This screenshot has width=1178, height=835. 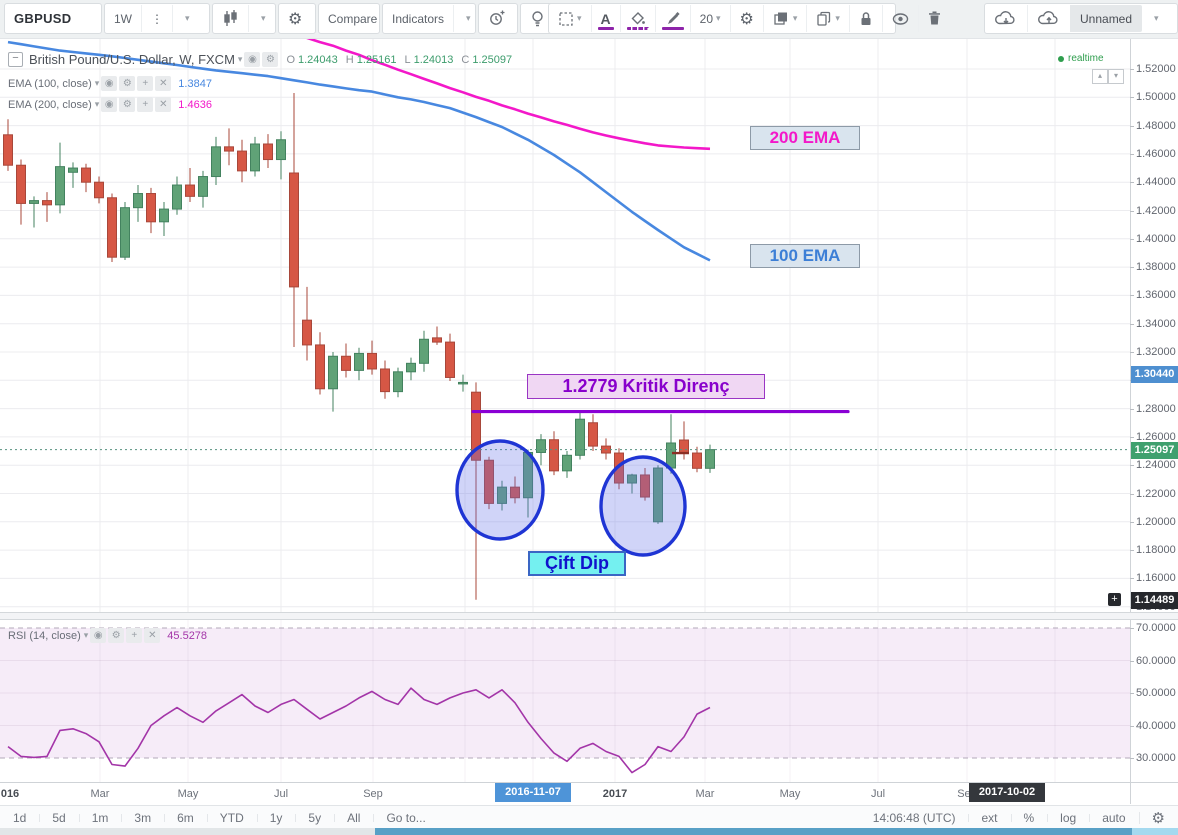 What do you see at coordinates (933, 18) in the screenshot?
I see `remove-drawings-trash-icon` at bounding box center [933, 18].